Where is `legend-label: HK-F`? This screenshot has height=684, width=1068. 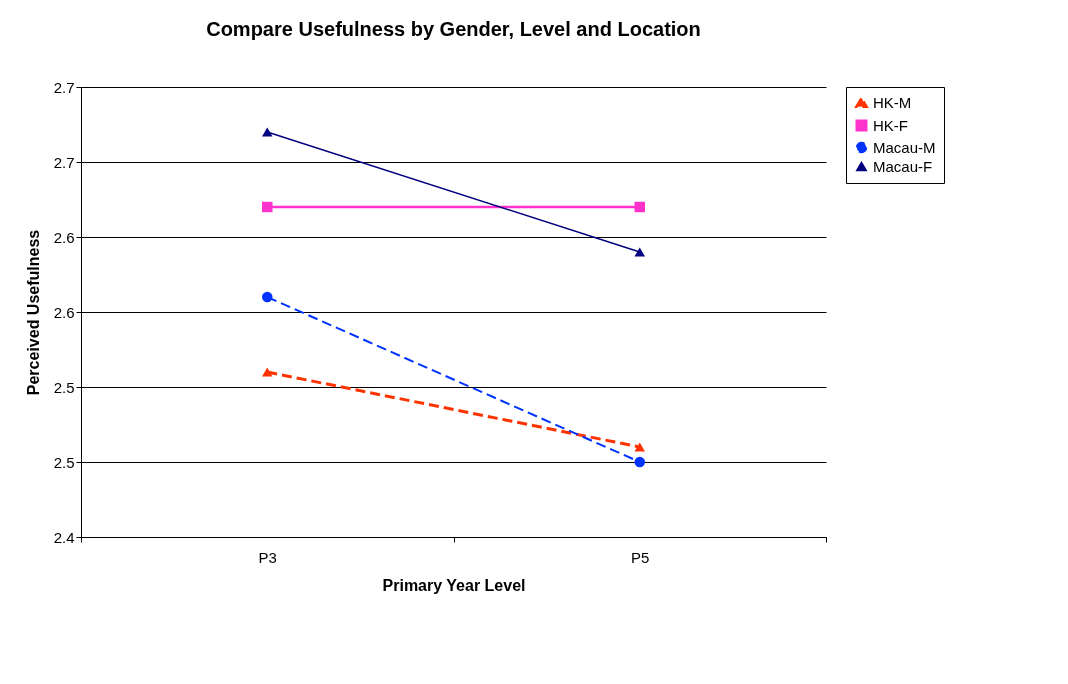 legend-label: HK-F is located at coordinates (890, 125).